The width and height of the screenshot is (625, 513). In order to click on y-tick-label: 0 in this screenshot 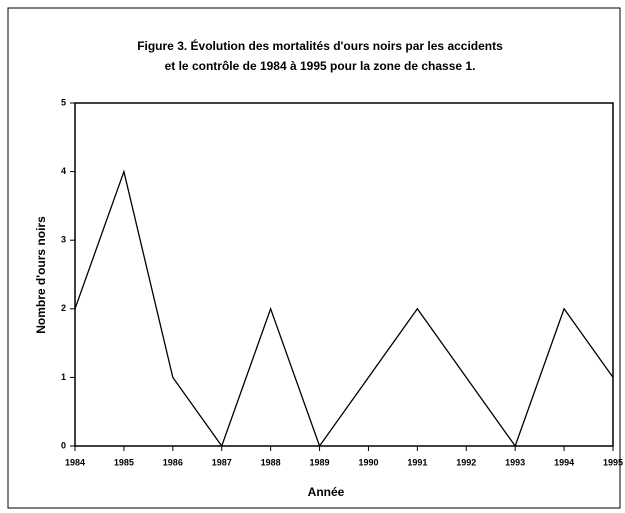, I will do `click(63, 445)`.